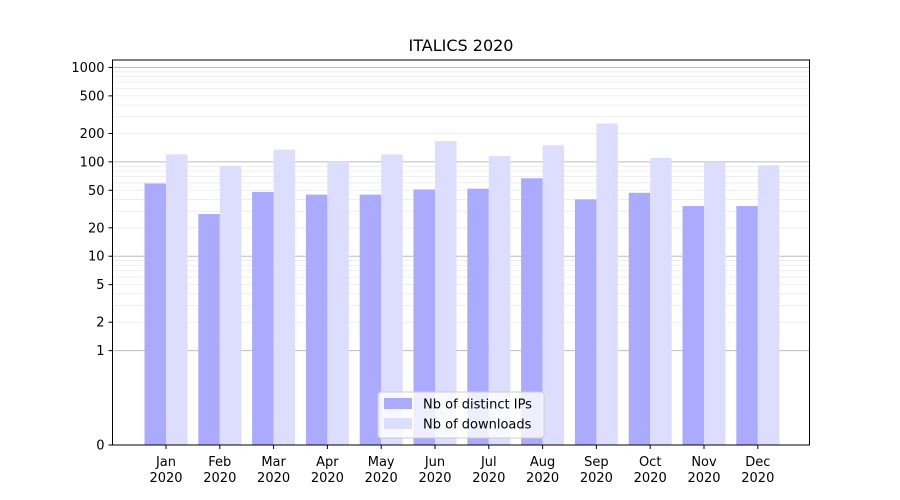 Image resolution: width=900 pixels, height=500 pixels. Describe the element at coordinates (165, 462) in the screenshot. I see `x-tick-label-month: Jan` at that location.